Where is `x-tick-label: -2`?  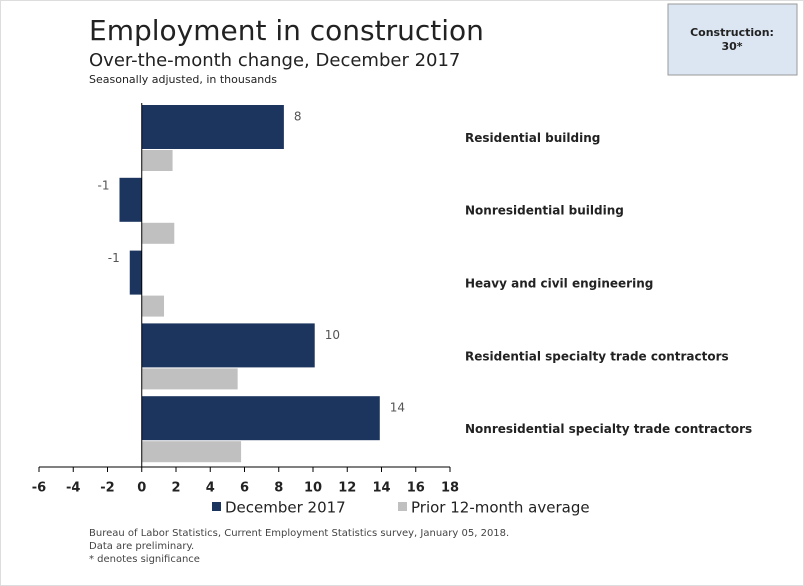 x-tick-label: -2 is located at coordinates (107, 488).